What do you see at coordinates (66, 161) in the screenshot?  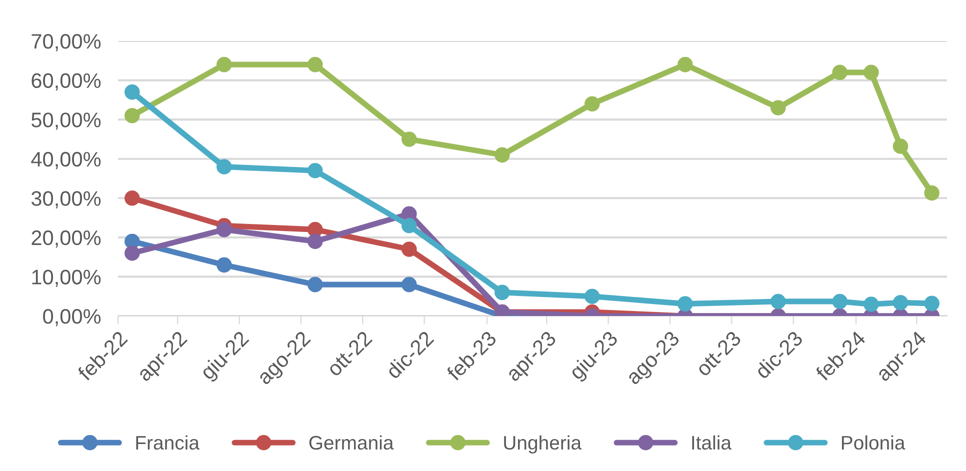 I see `y-tick-label: 40,00%` at bounding box center [66, 161].